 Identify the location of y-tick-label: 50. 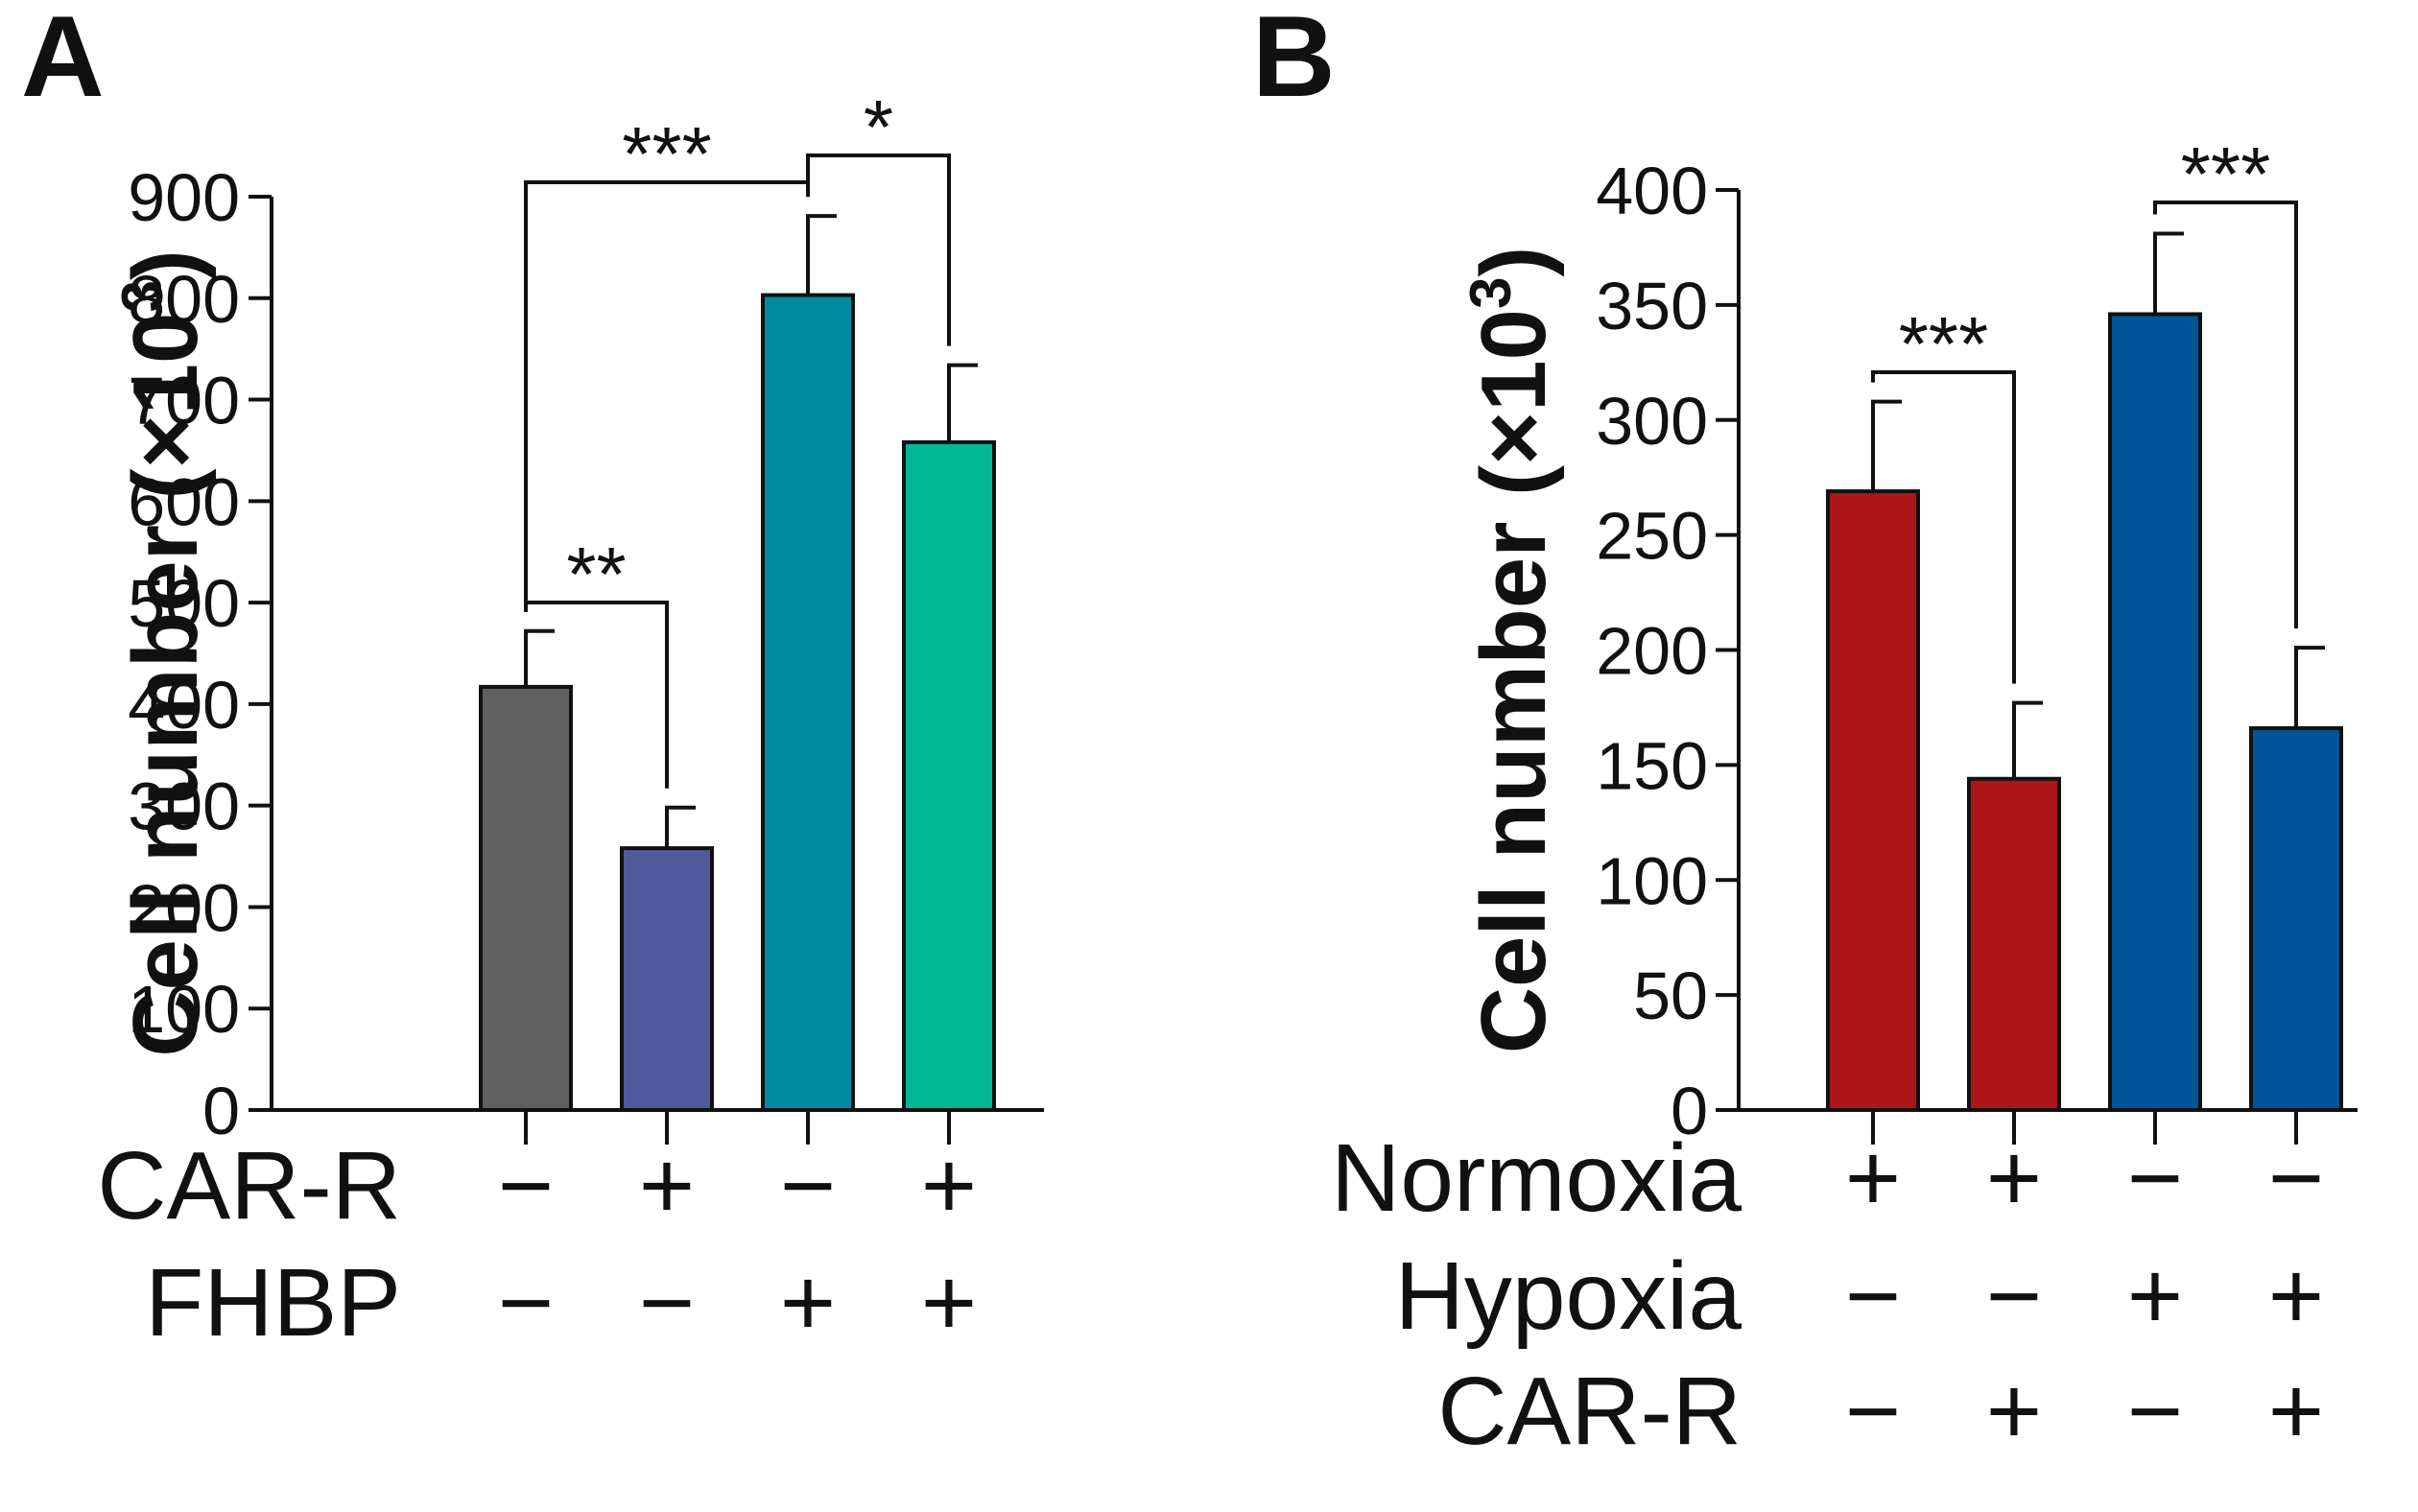
(1670, 995).